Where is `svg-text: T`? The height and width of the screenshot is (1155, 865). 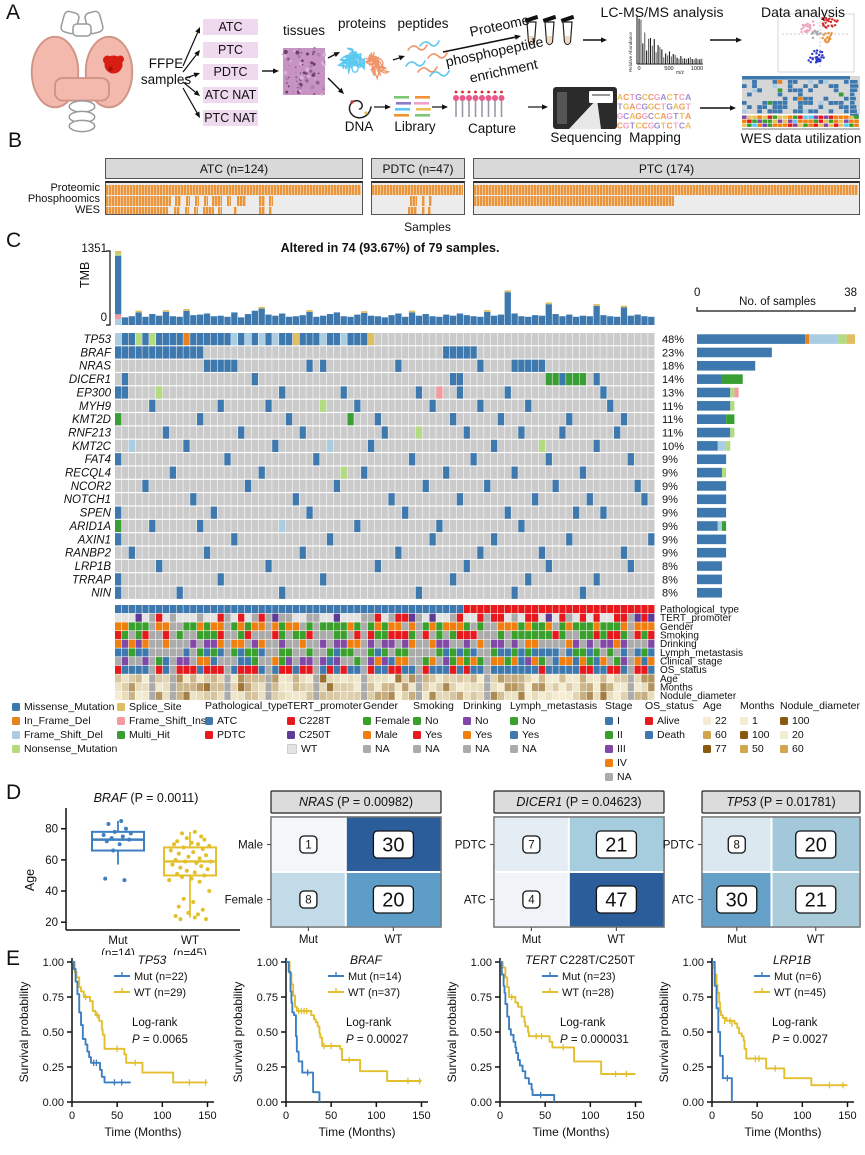 svg-text: T is located at coordinates (682, 116).